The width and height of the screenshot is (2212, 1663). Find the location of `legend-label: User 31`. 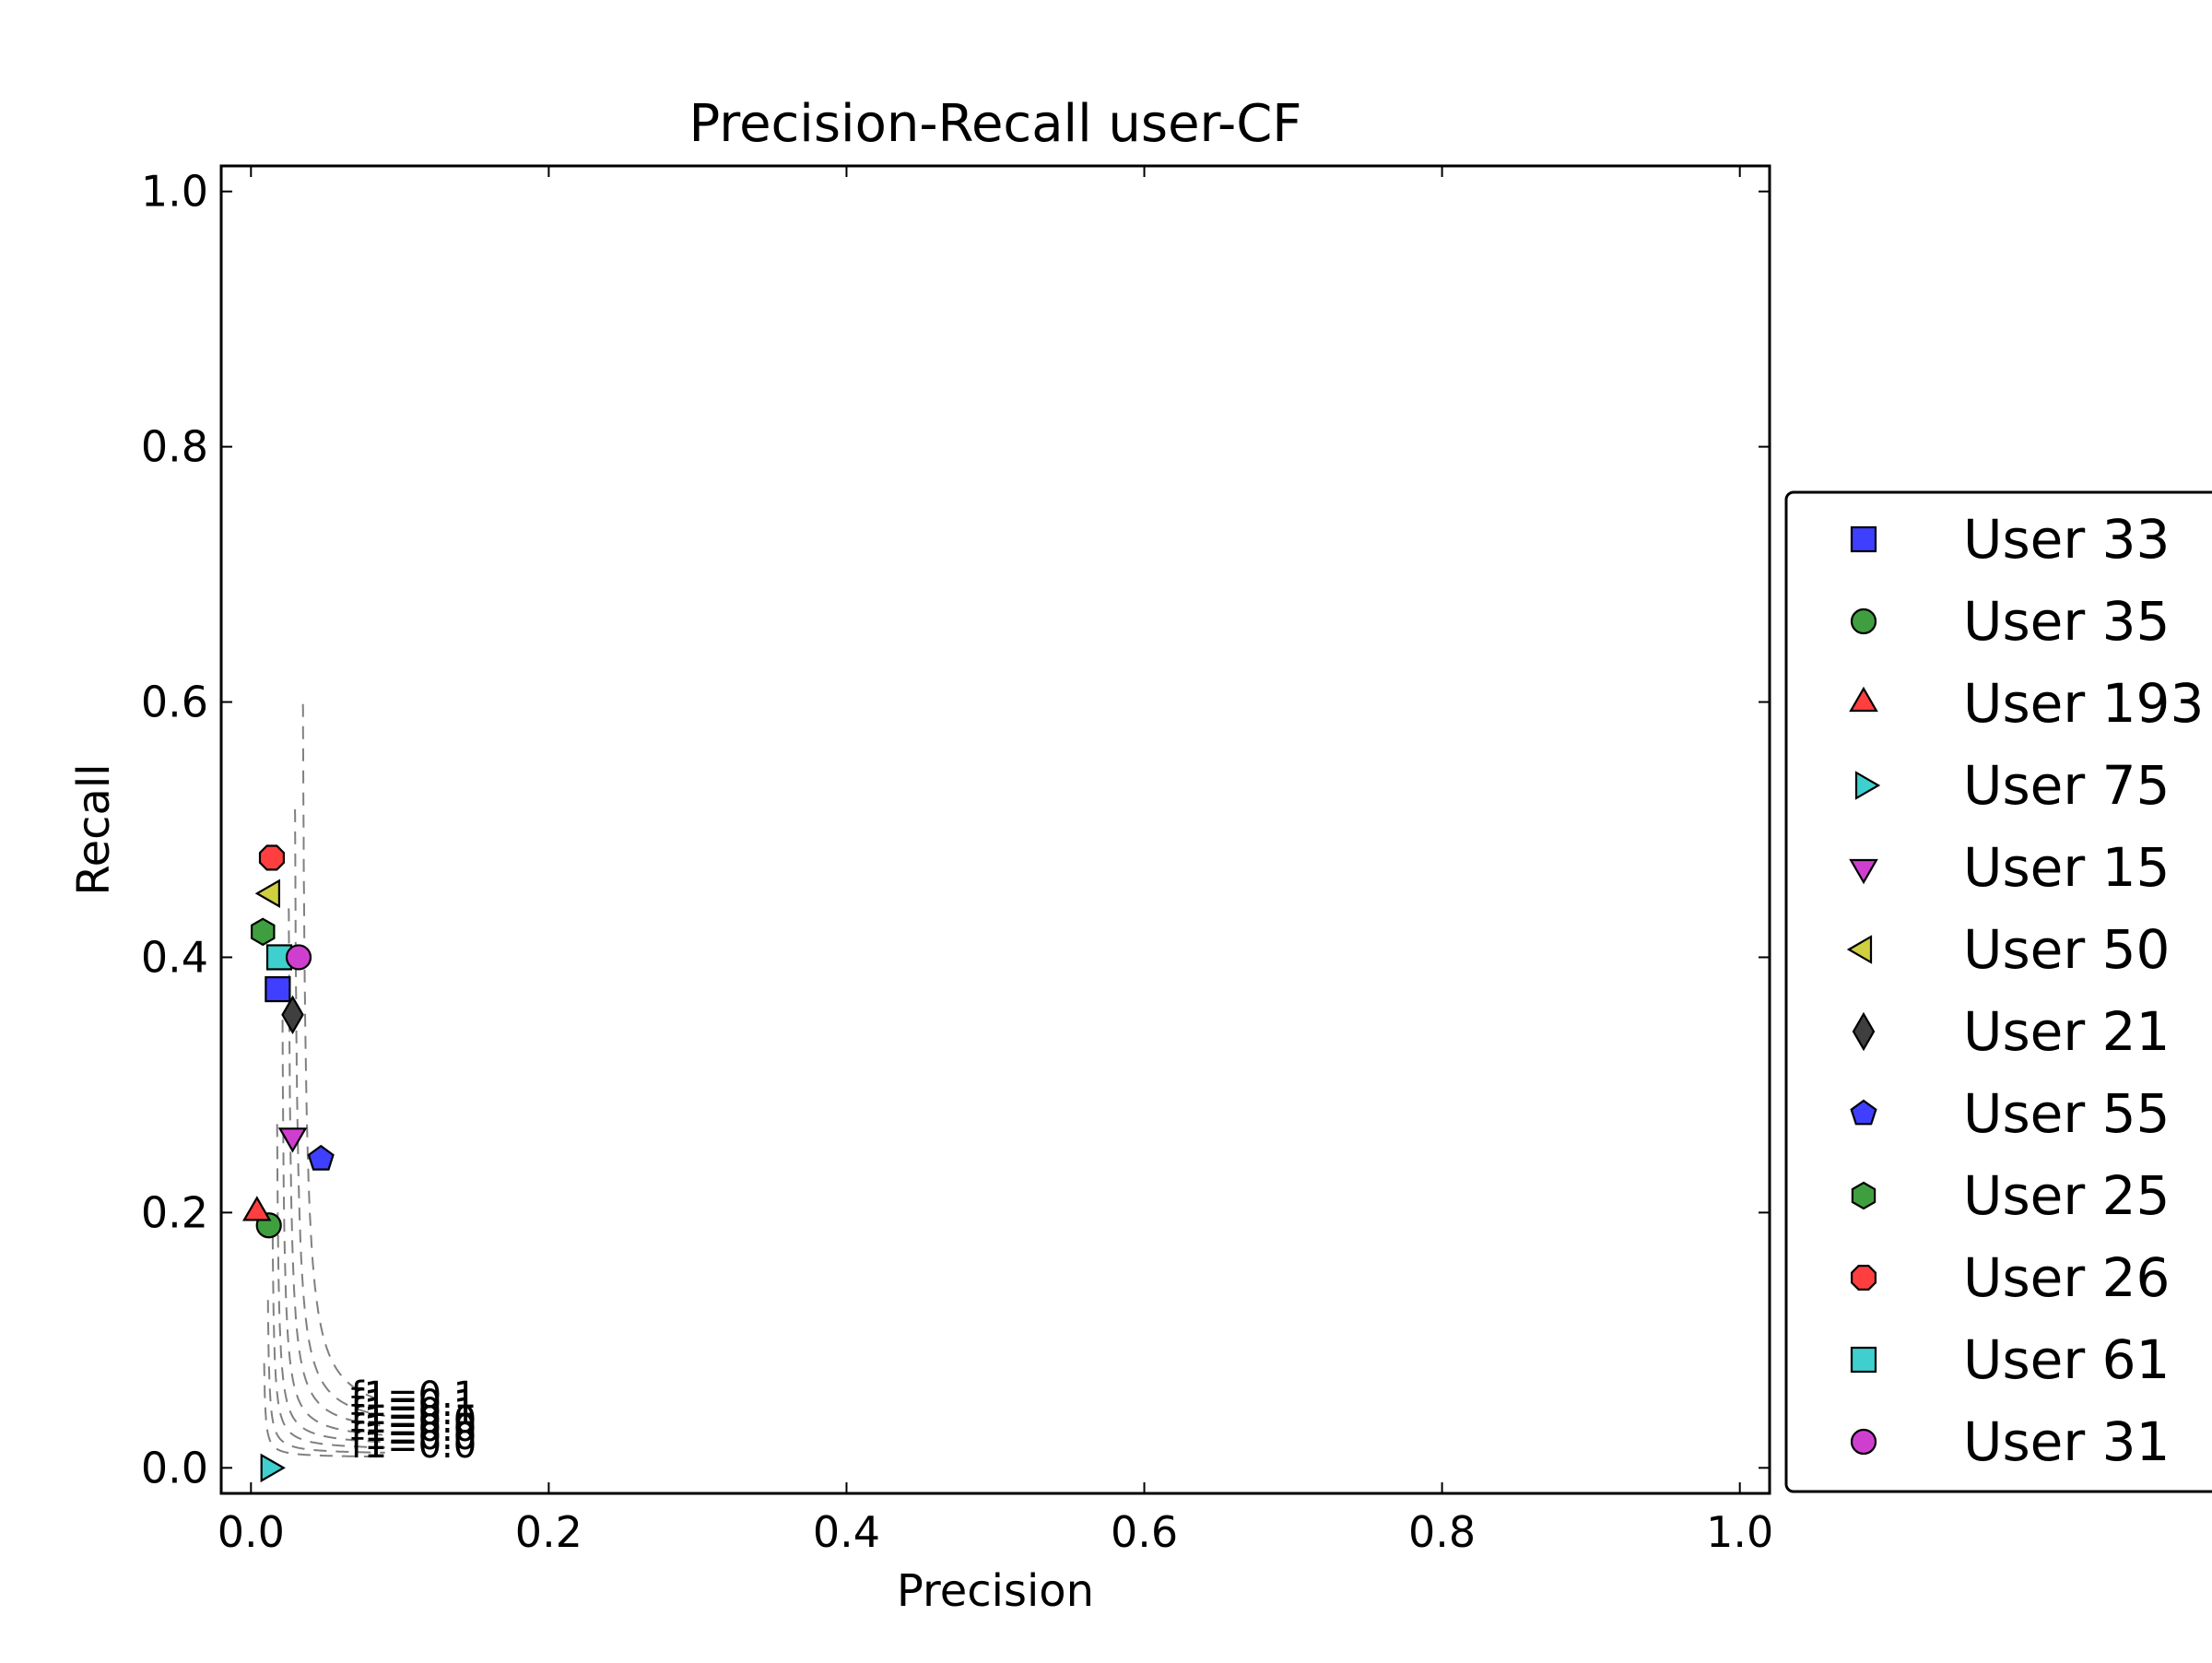

legend-label: User 31 is located at coordinates (2066, 1441).